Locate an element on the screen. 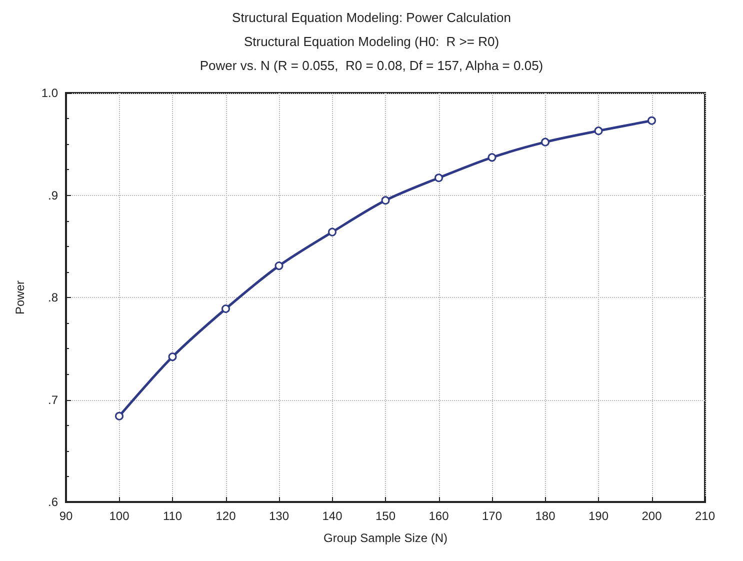 This screenshot has height=561, width=743. y-tick-label: .9 is located at coordinates (53, 195).